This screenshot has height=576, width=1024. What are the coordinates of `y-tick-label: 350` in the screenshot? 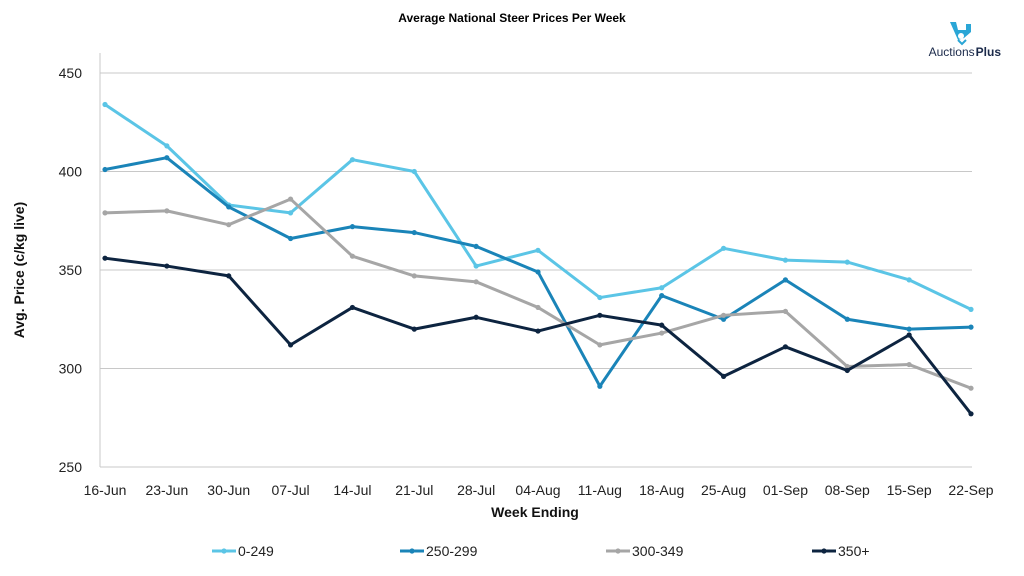 It's located at (71, 270).